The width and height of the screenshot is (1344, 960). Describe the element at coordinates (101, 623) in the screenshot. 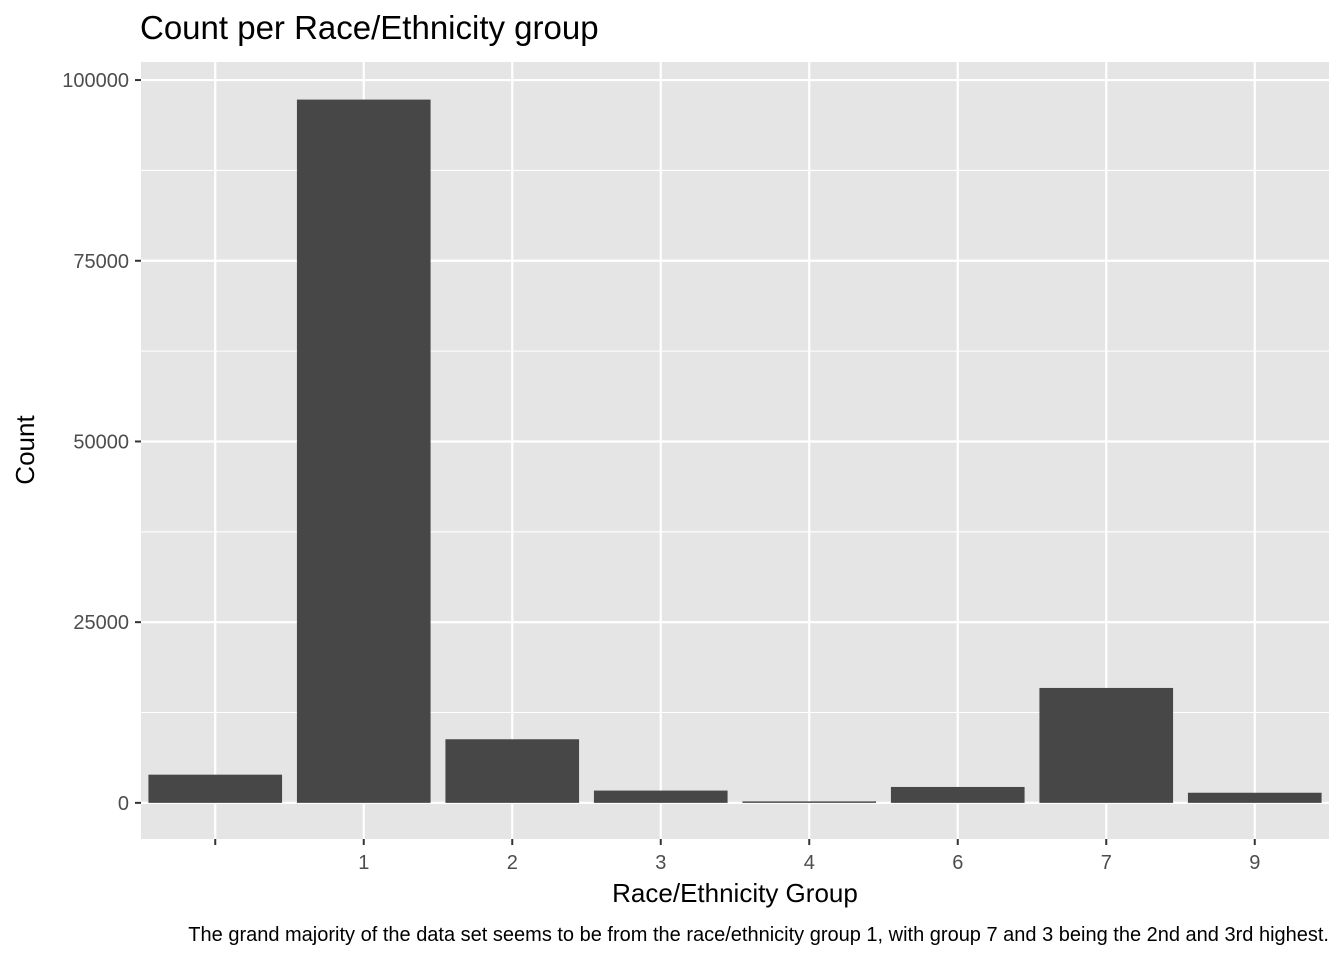

I see `y-tick-label: 25000` at that location.